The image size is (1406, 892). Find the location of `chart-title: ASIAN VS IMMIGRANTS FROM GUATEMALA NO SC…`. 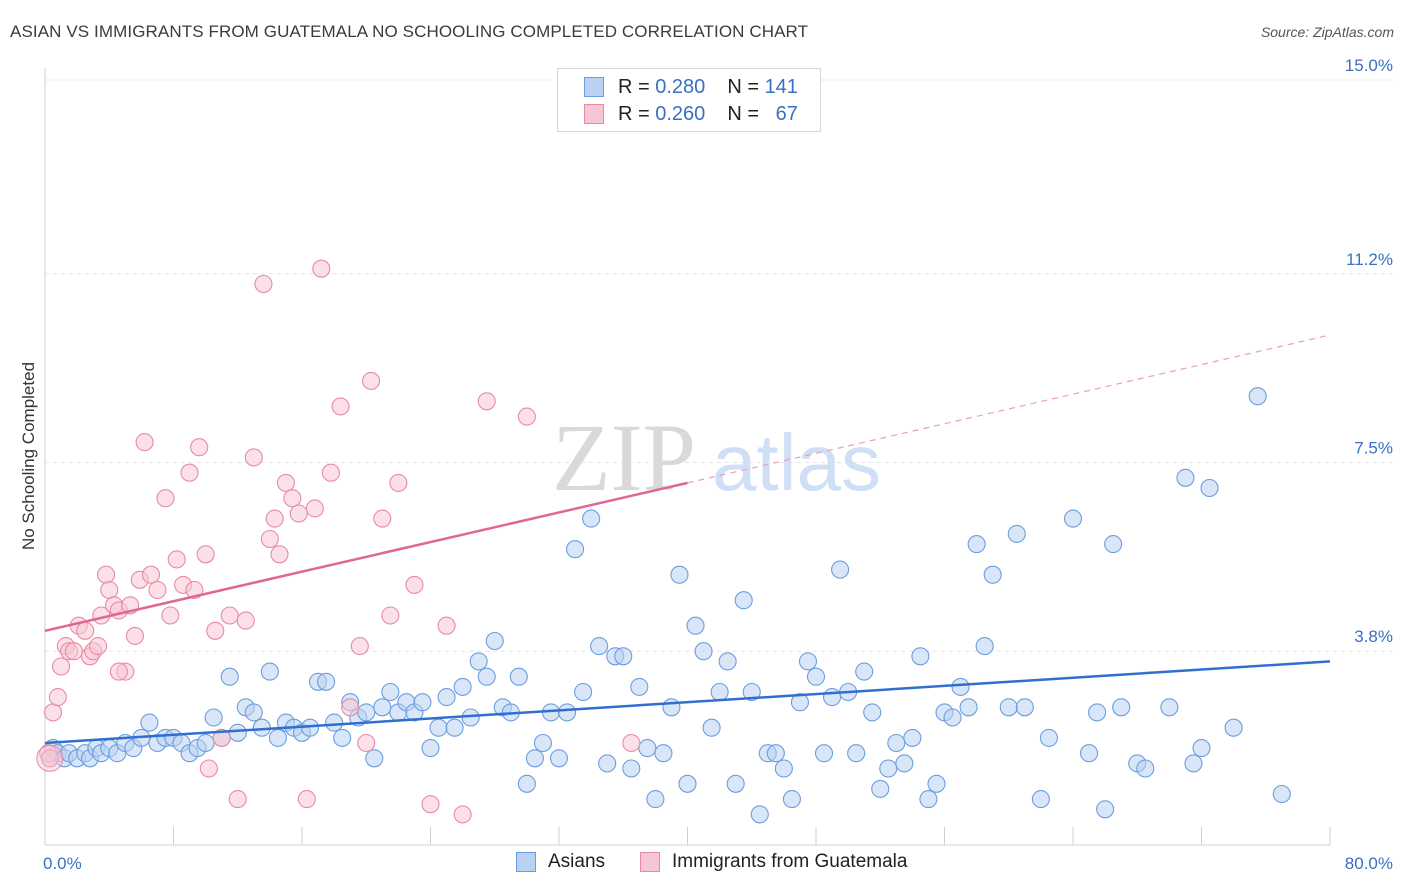

chart-title: ASIAN VS IMMIGRANTS FROM GUATEMALA NO SC… is located at coordinates (409, 31).